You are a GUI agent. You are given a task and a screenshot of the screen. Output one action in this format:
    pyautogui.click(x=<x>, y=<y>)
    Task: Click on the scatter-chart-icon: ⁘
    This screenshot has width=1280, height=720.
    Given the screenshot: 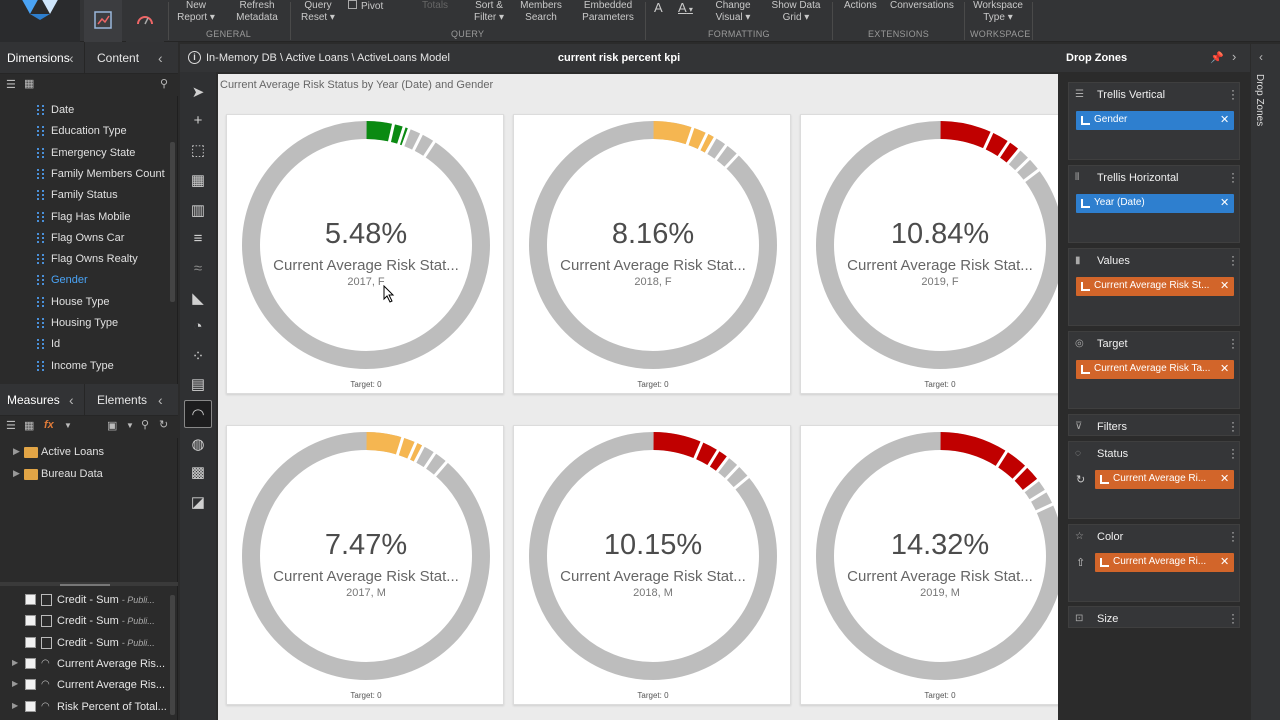 What is the action you would take?
    pyautogui.click(x=198, y=356)
    